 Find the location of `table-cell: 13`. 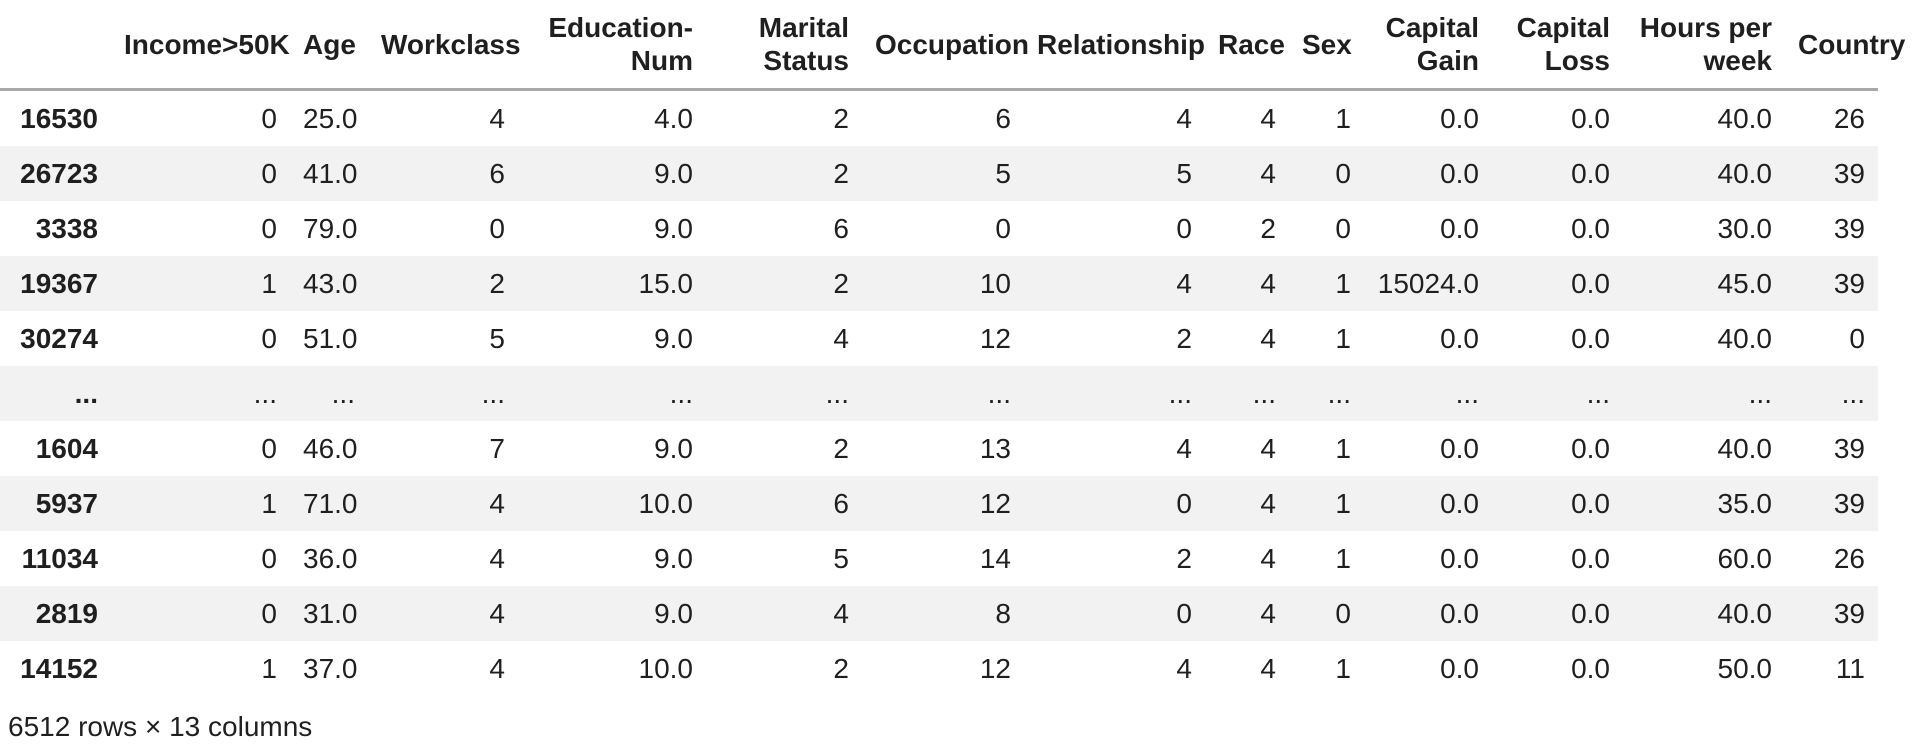

table-cell: 13 is located at coordinates (995, 448).